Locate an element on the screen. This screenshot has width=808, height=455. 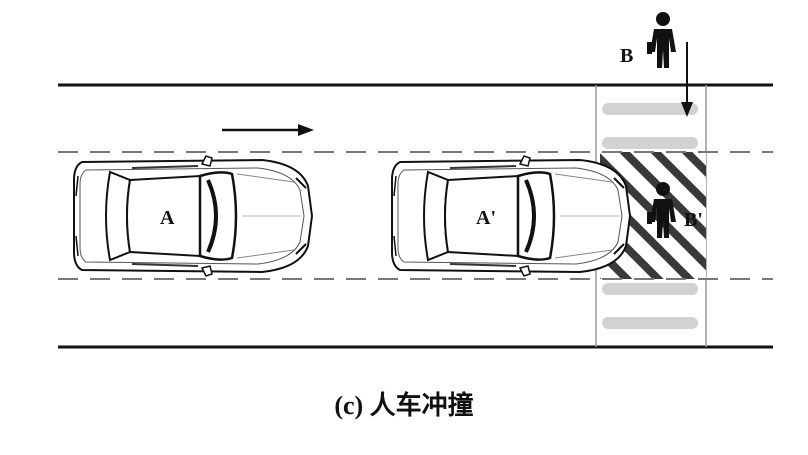
car-a-prime-label: A' is located at coordinates (486, 218).